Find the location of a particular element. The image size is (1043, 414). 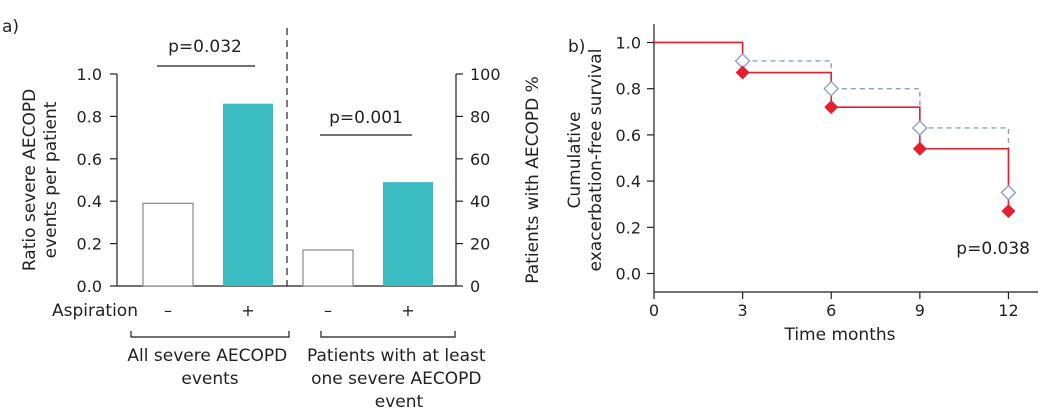

km-markers-open is located at coordinates (875, 126).